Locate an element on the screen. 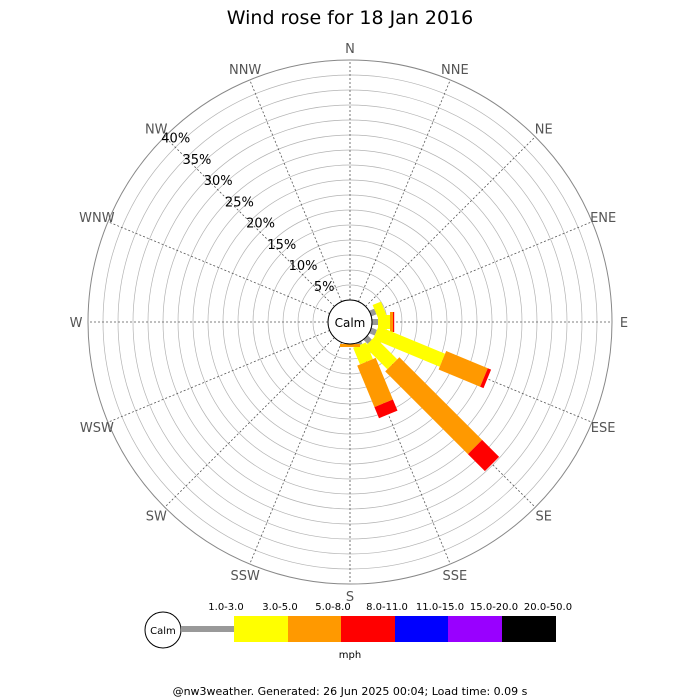 Image resolution: width=700 pixels, height=700 pixels. percent-label: 40% is located at coordinates (175, 139).